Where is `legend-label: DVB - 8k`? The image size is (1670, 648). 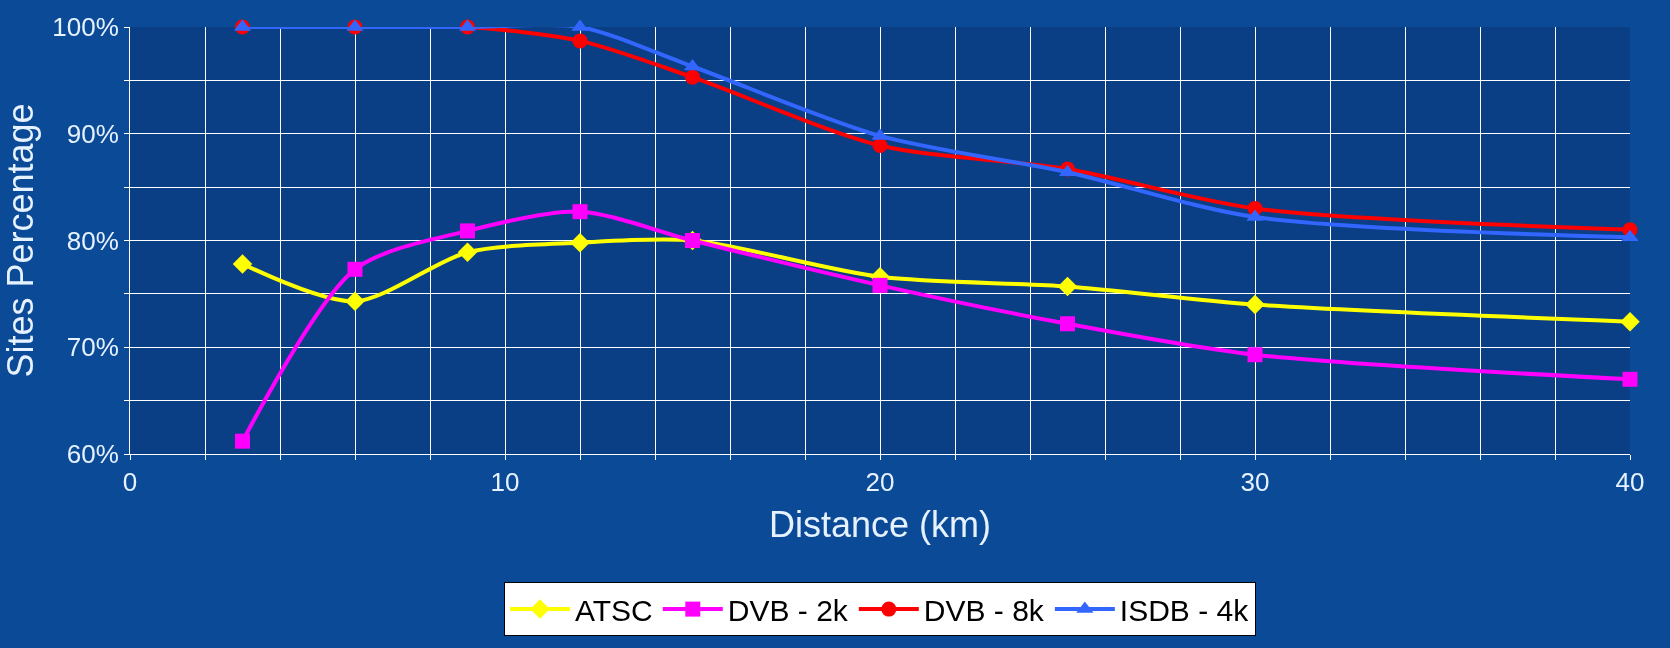
legend-label: DVB - 8k is located at coordinates (984, 610).